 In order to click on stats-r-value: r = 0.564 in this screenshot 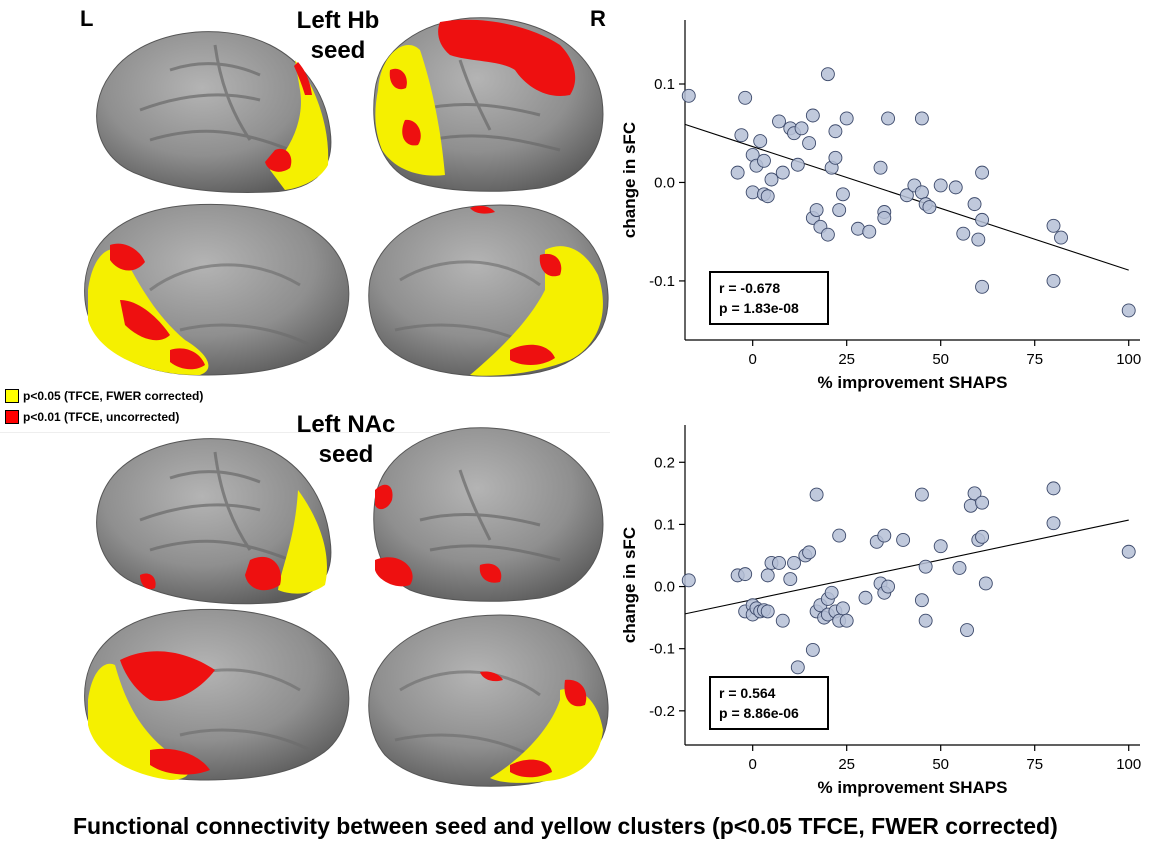, I will do `click(747, 693)`.